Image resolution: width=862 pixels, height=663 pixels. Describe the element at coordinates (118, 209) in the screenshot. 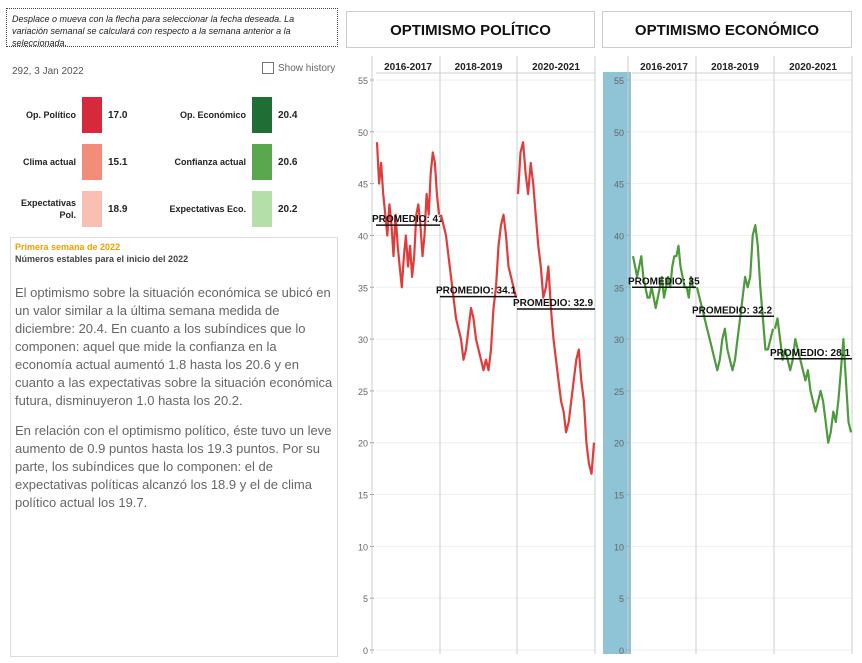

I see `metric-value: 18.9` at that location.